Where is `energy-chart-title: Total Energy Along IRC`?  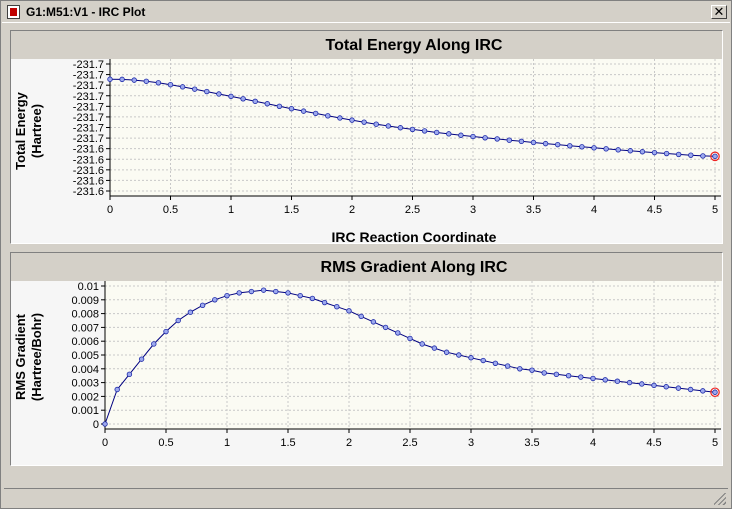 energy-chart-title: Total Energy Along IRC is located at coordinates (414, 45).